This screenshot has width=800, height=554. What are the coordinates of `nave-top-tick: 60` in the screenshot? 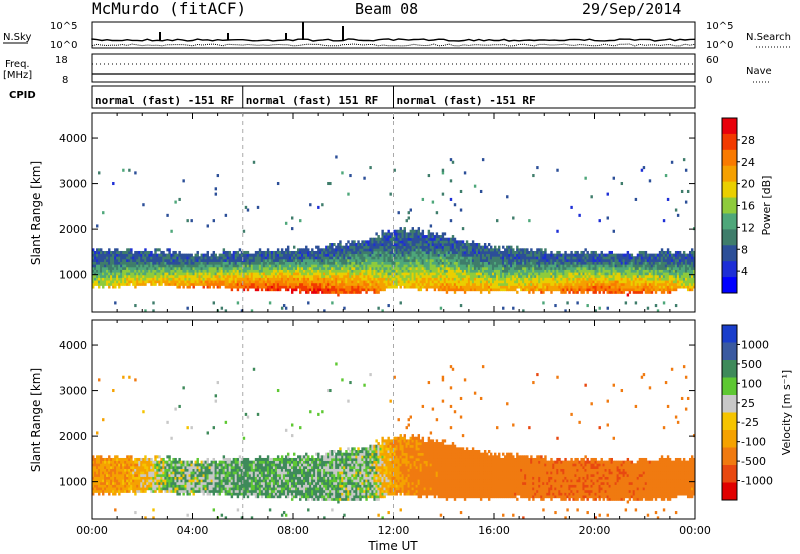 It's located at (712, 60).